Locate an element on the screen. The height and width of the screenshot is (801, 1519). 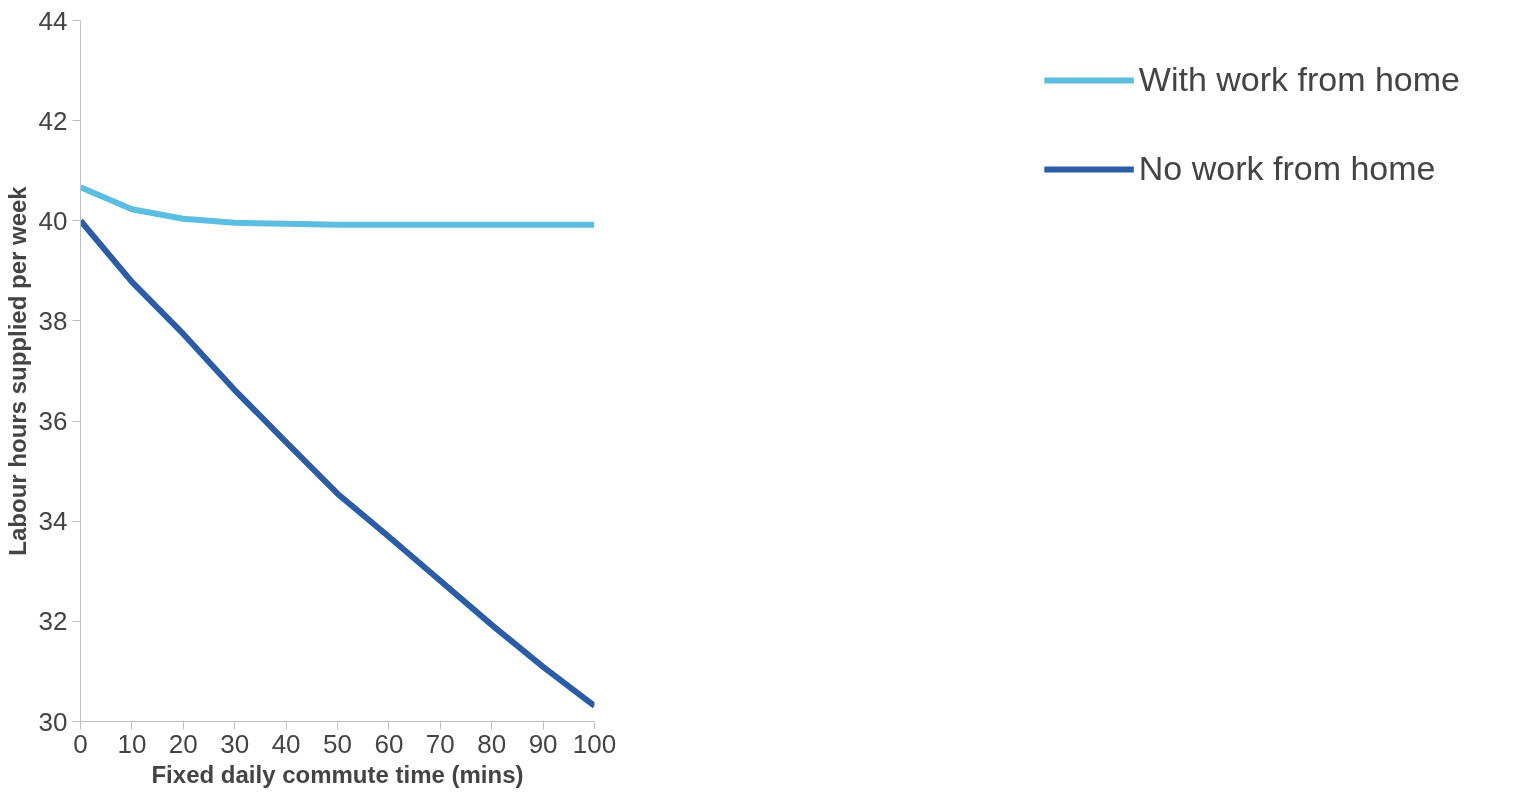
y-tick-label: 36 is located at coordinates (53, 421).